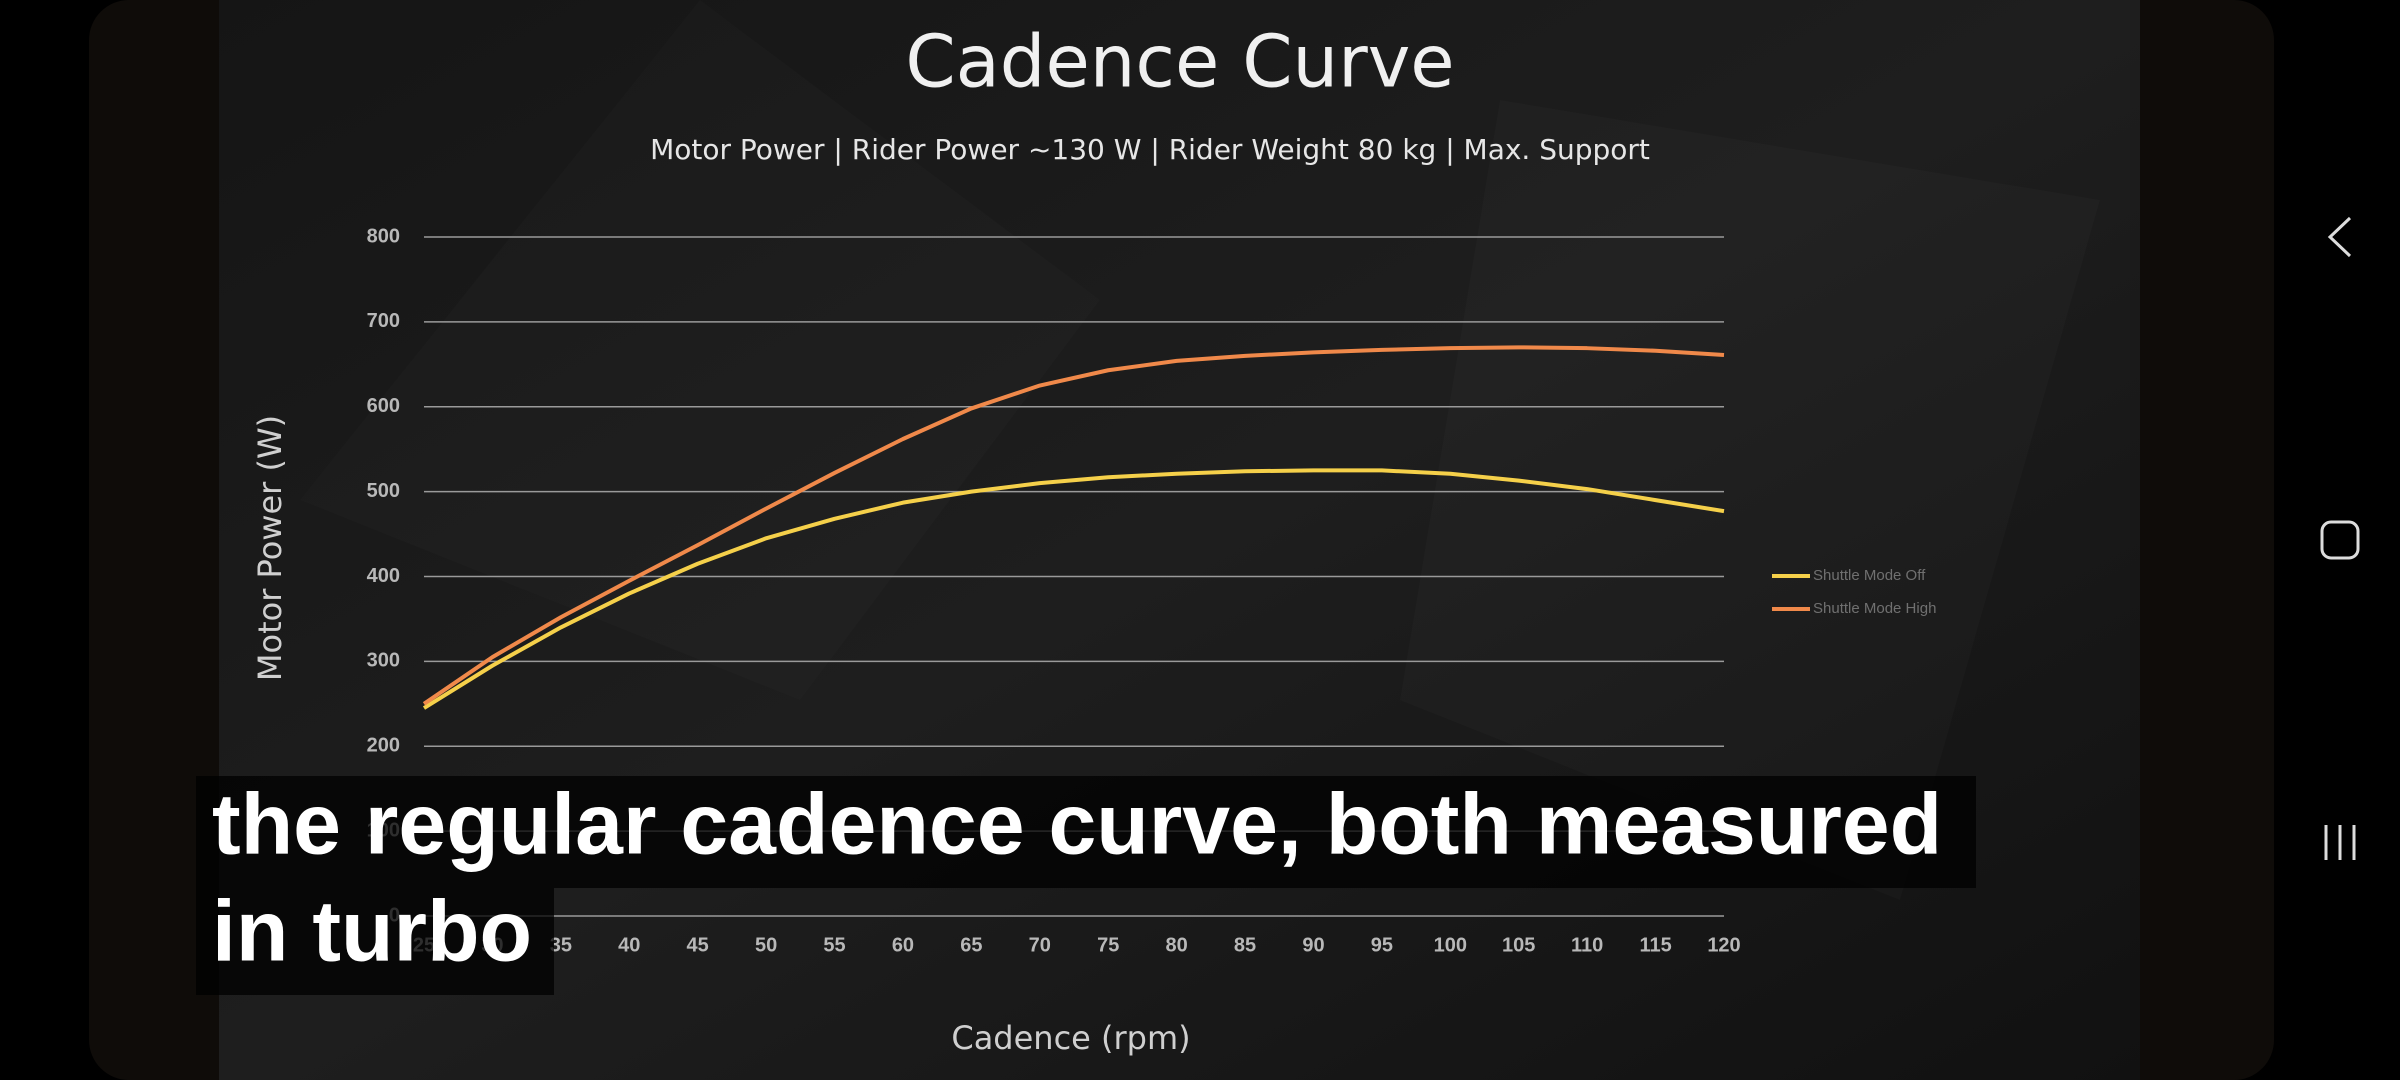  Describe the element at coordinates (1077, 825) in the screenshot. I see `caption-line: the regular cadence curve, both measured` at that location.